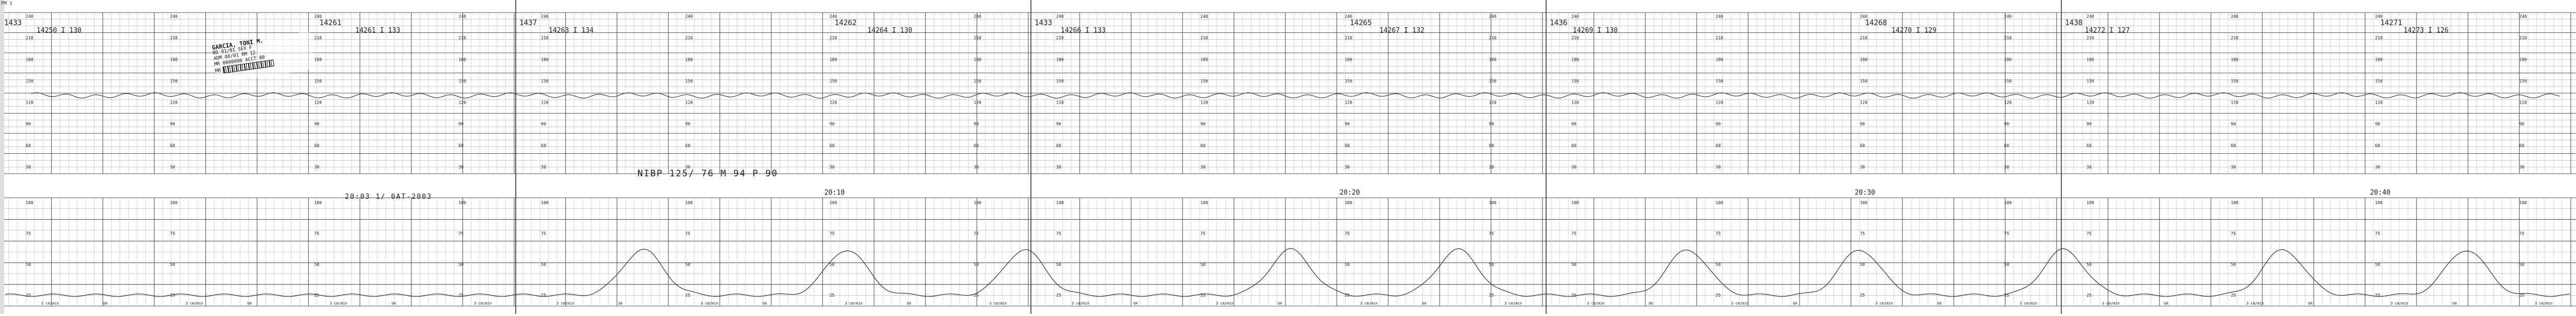 This screenshot has height=316, width=2576. I want to click on page-time-label: 20:10, so click(835, 193).